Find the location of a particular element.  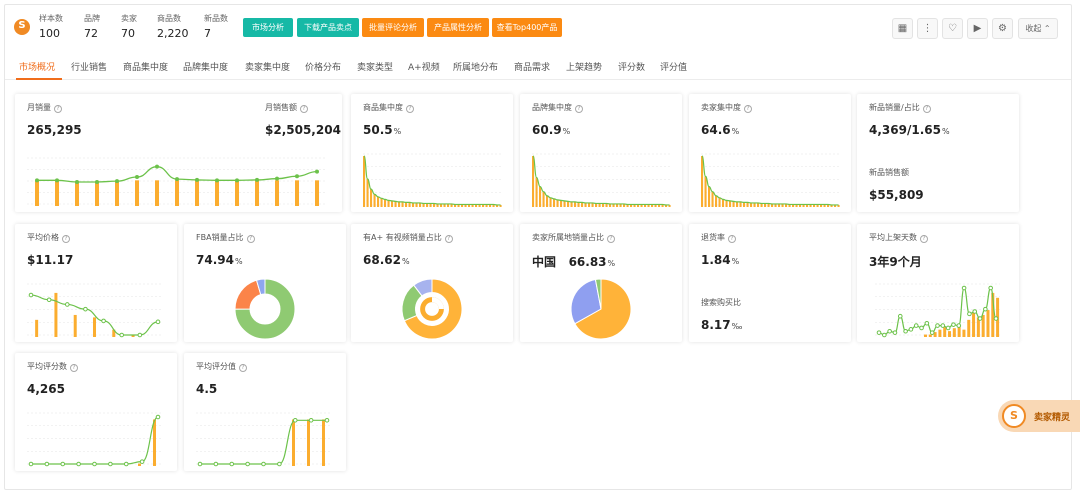

product-attribute-analysis-button: 产品属性分析 is located at coordinates (458, 27).